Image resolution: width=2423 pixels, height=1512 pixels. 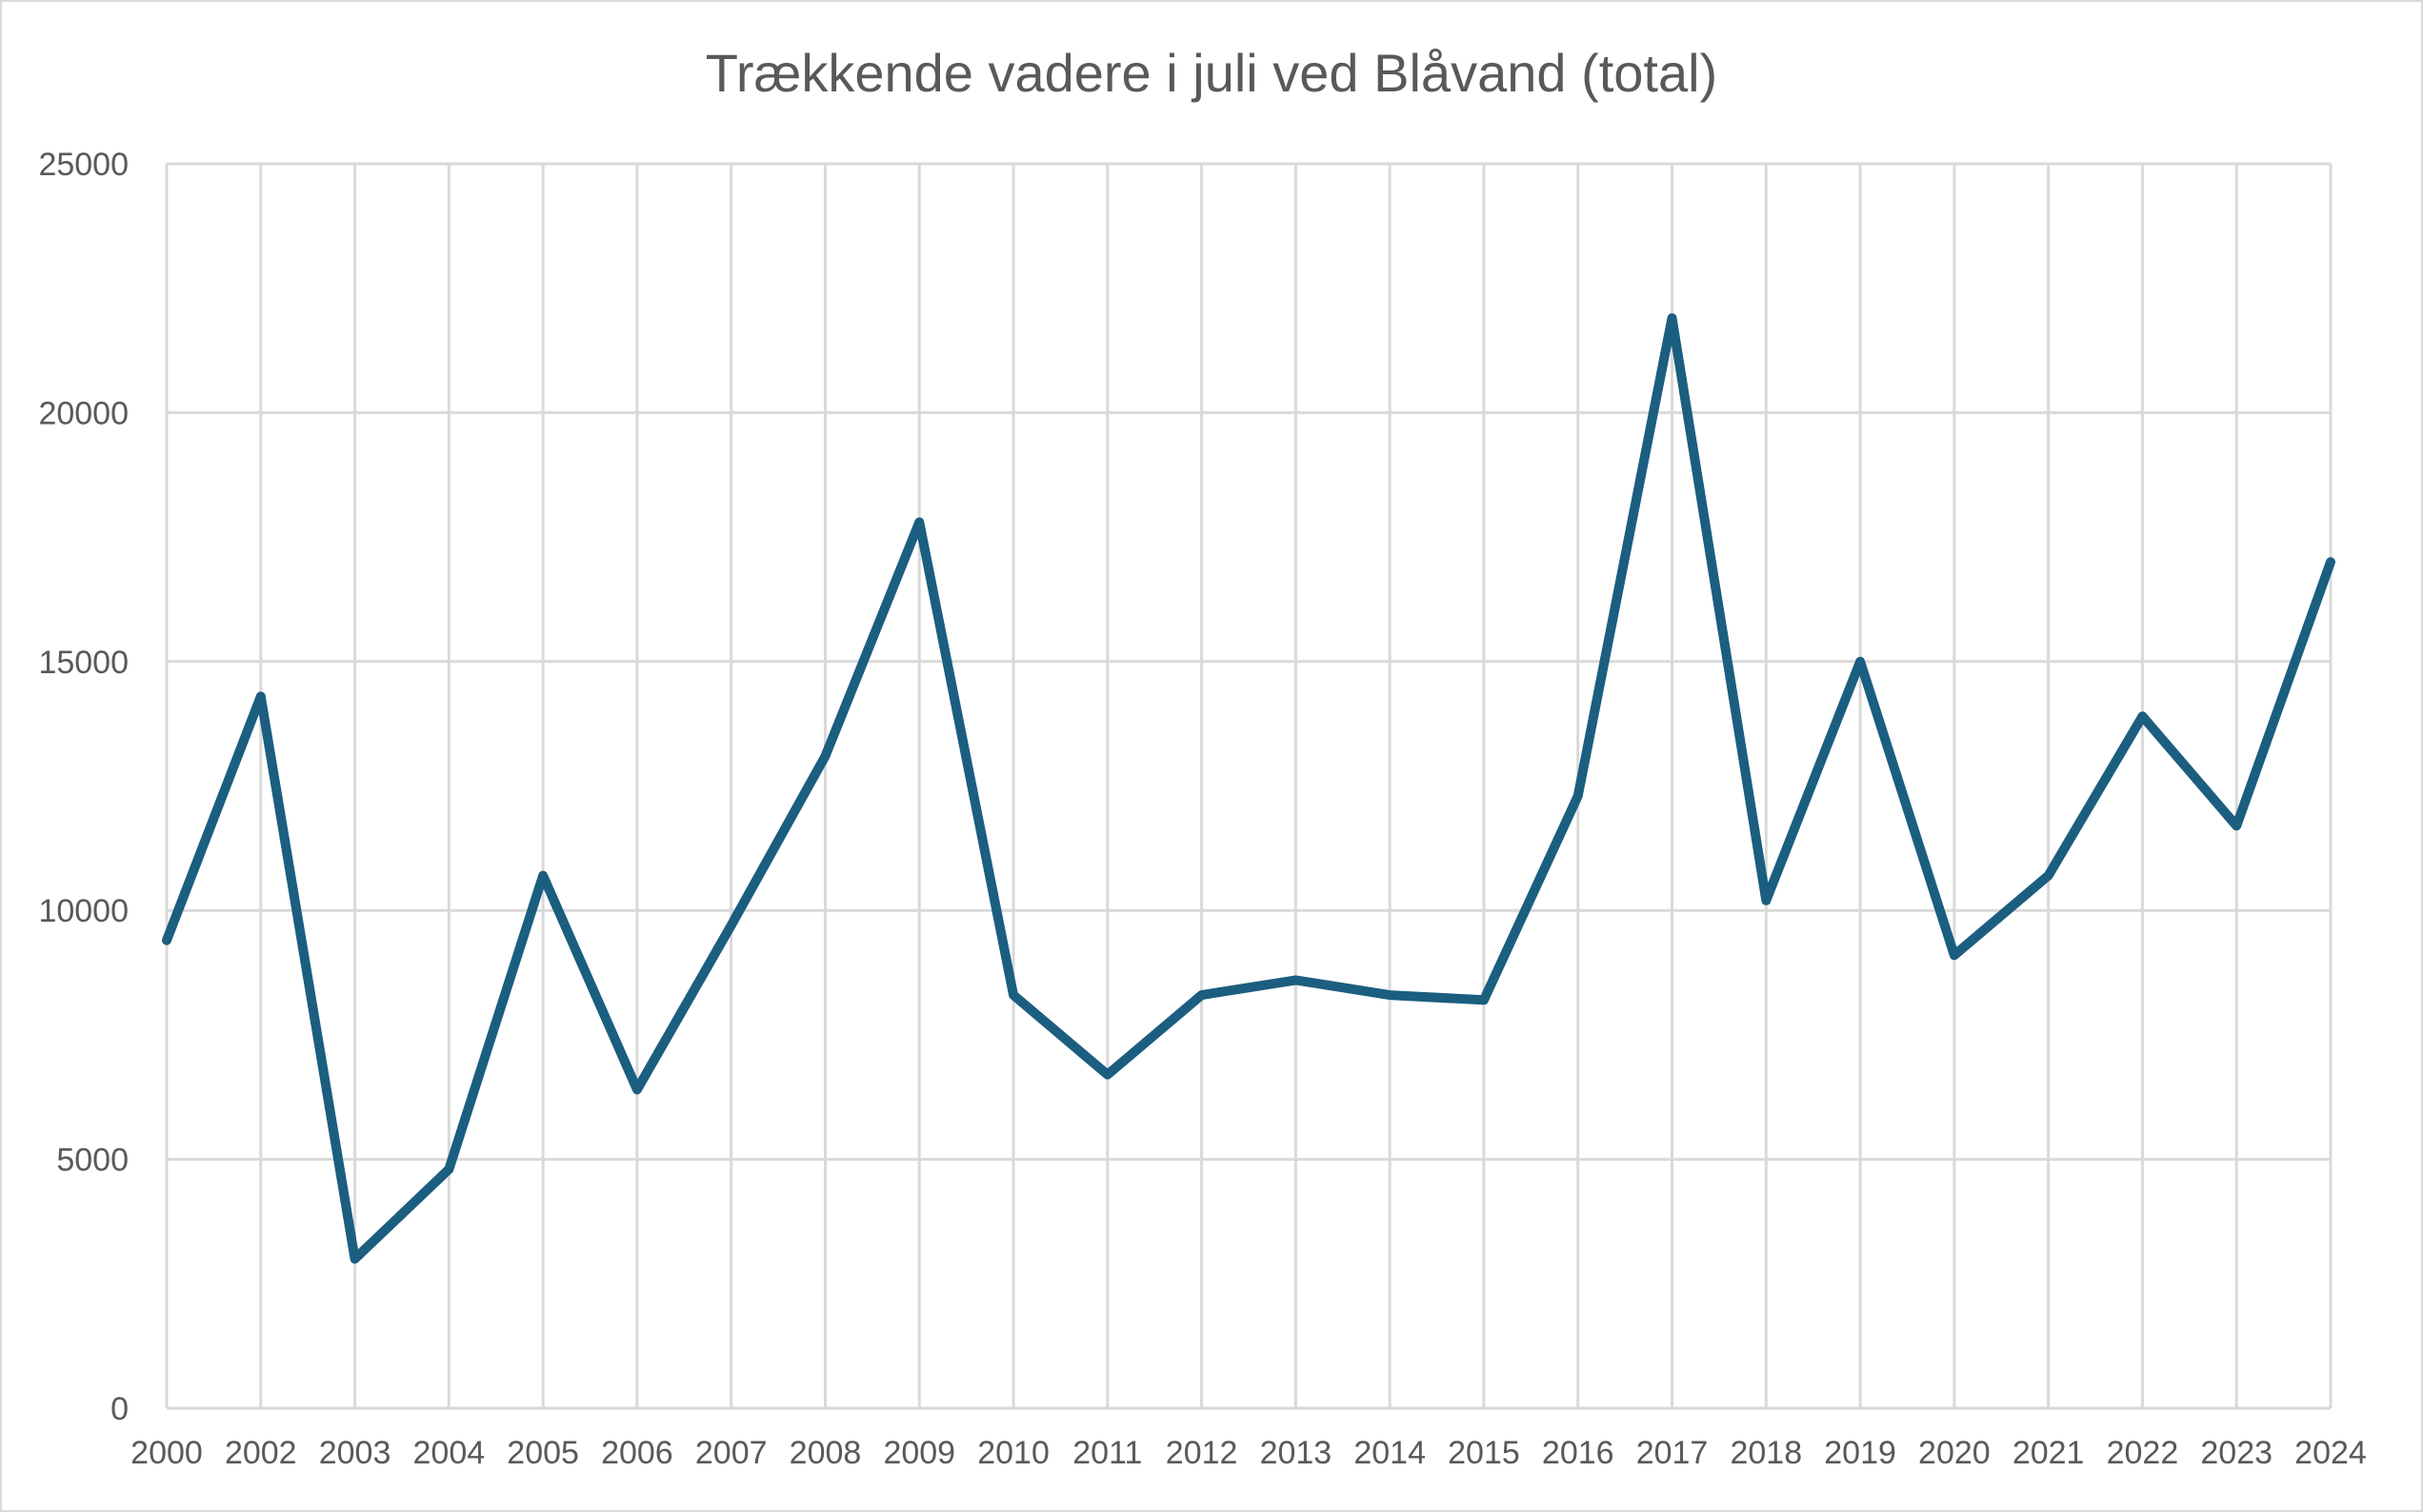 I want to click on x-tick-label: 2015, so click(x=1484, y=1453).